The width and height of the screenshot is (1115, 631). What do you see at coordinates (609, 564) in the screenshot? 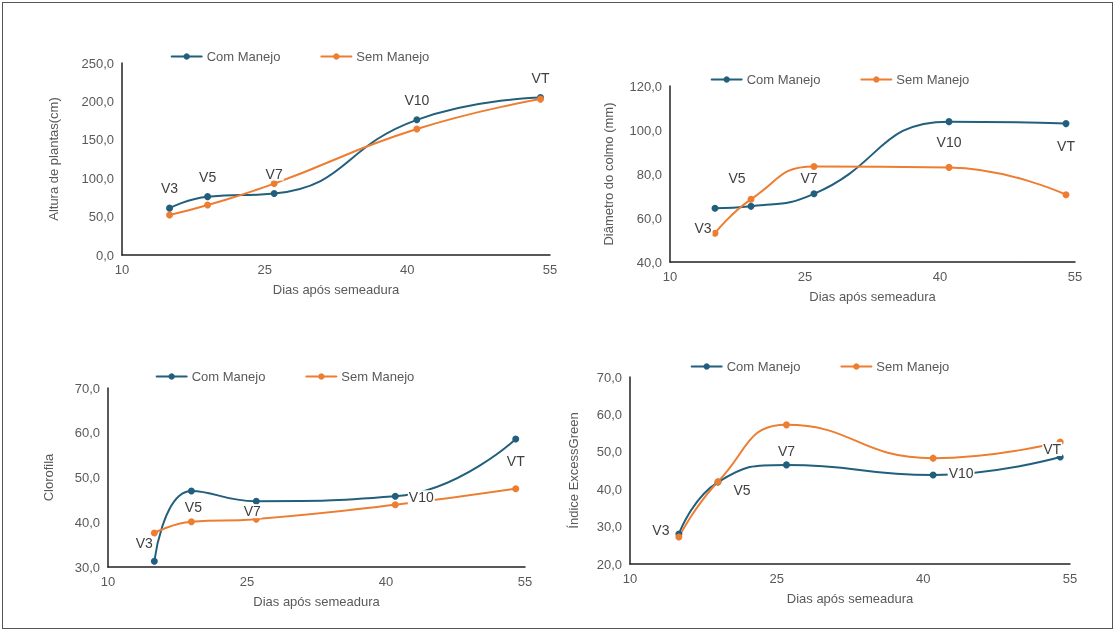
I see `y-tick-label: 20,0` at bounding box center [609, 564].